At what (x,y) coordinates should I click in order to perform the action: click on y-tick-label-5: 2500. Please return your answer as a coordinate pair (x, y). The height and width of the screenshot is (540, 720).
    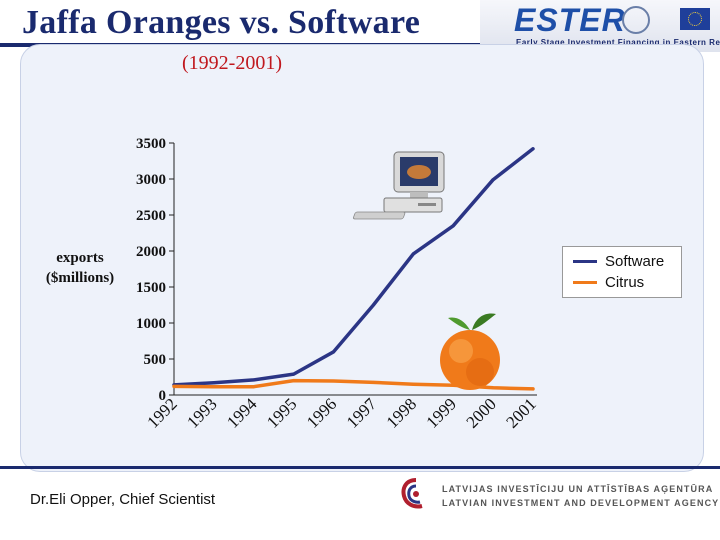
    Looking at the image, I should click on (151, 216).